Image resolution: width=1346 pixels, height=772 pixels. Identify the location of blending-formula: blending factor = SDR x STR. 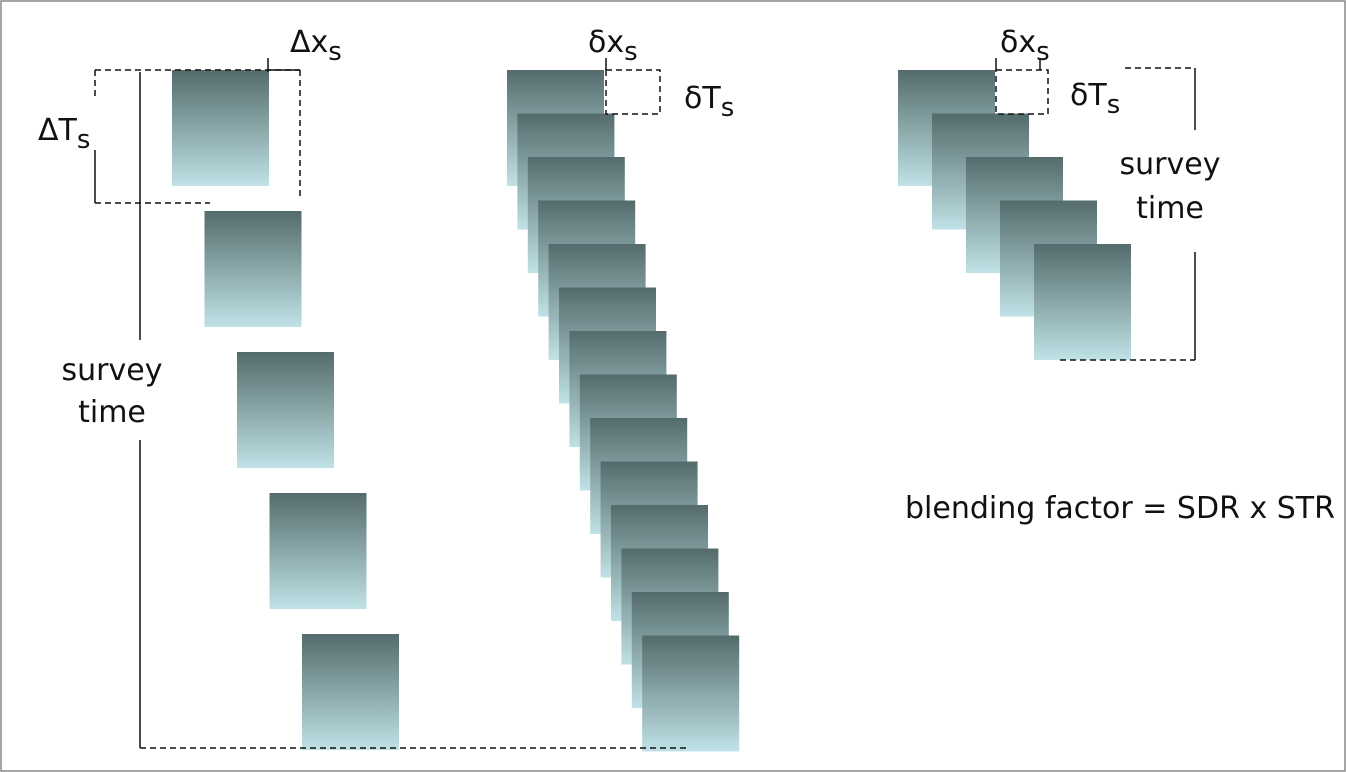
(1120, 508).